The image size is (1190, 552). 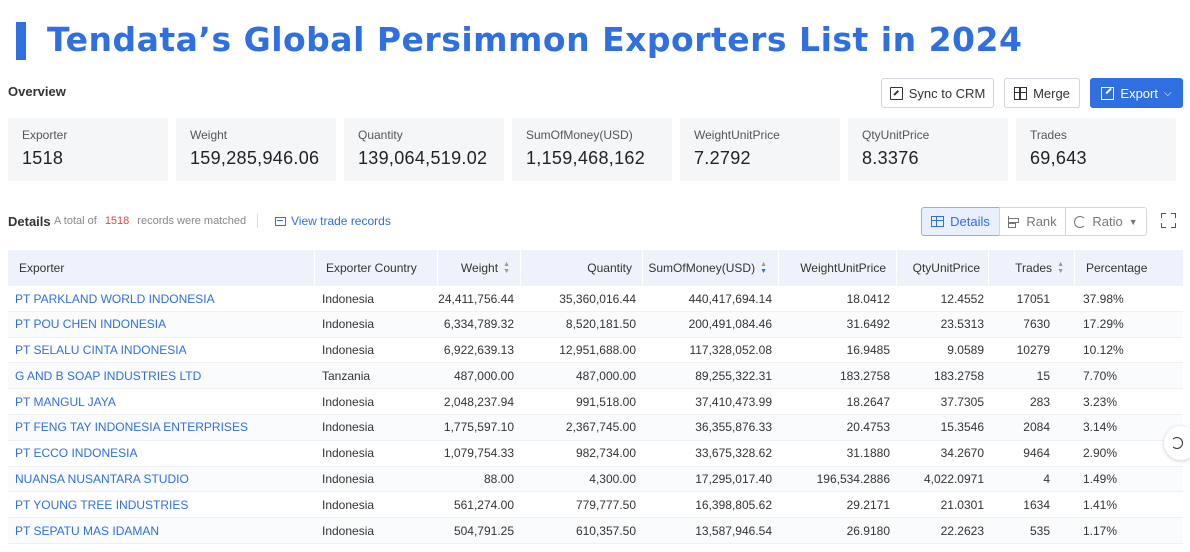 What do you see at coordinates (609, 268) in the screenshot?
I see `column-header-quantity: Quantity` at bounding box center [609, 268].